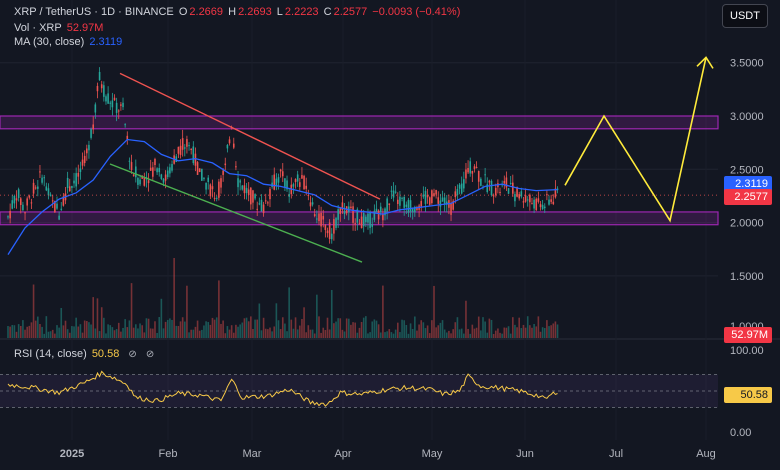  Describe the element at coordinates (49, 42) in the screenshot. I see `ma-label: MA (30, close)` at that location.